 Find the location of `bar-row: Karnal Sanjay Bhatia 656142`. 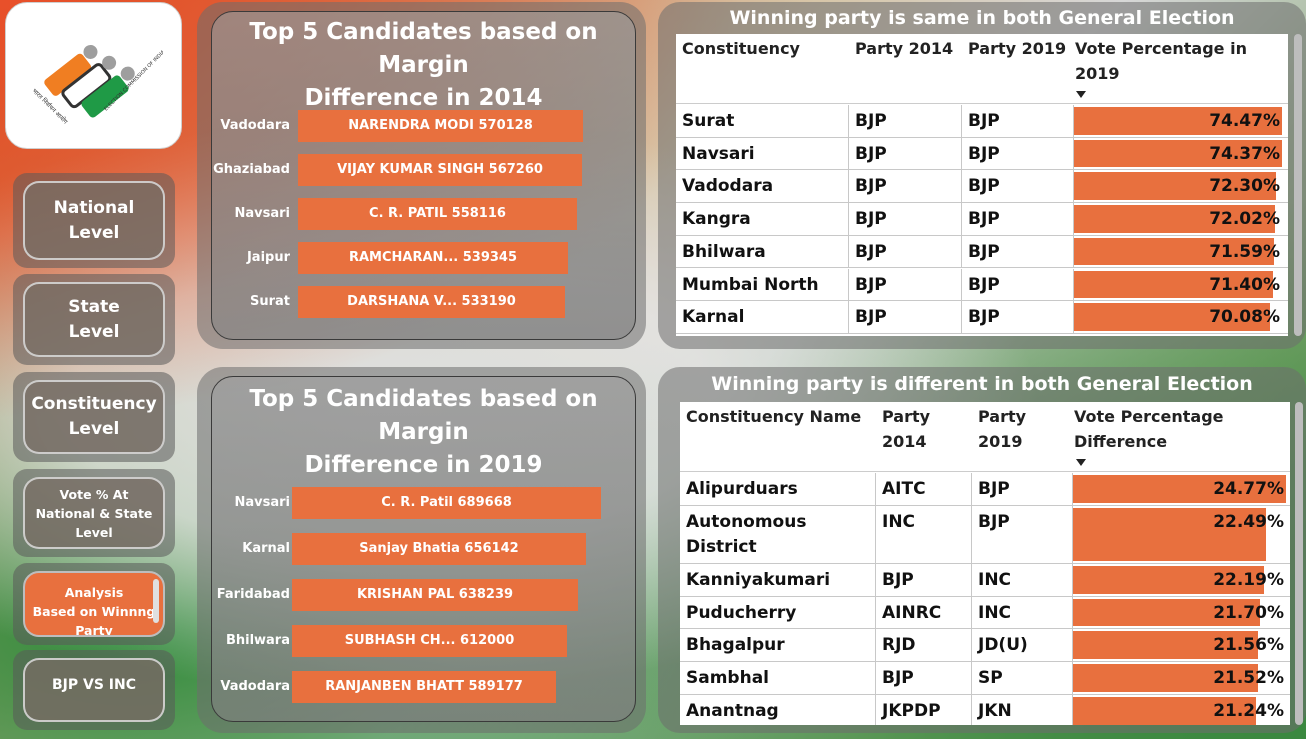

bar-row: Karnal Sanjay Bhatia 656142 is located at coordinates (423, 549).